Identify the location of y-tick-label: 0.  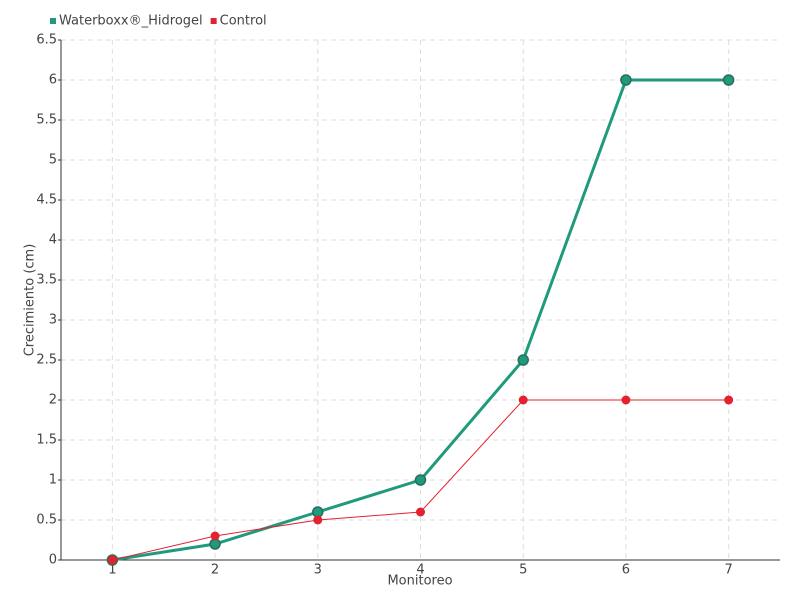
(53, 560).